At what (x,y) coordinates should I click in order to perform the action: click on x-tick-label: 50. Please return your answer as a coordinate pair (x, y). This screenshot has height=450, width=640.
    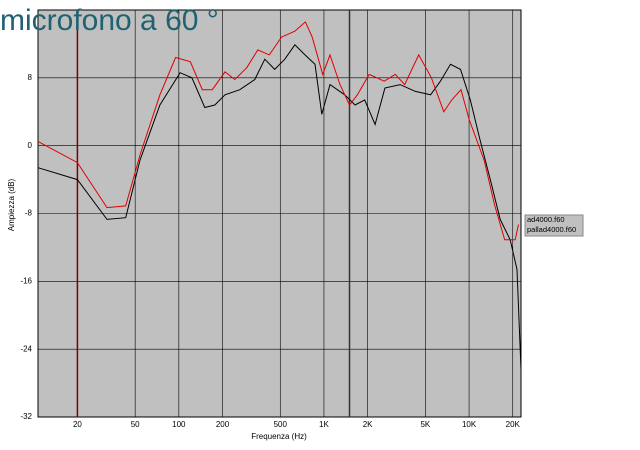
    Looking at the image, I should click on (135, 424).